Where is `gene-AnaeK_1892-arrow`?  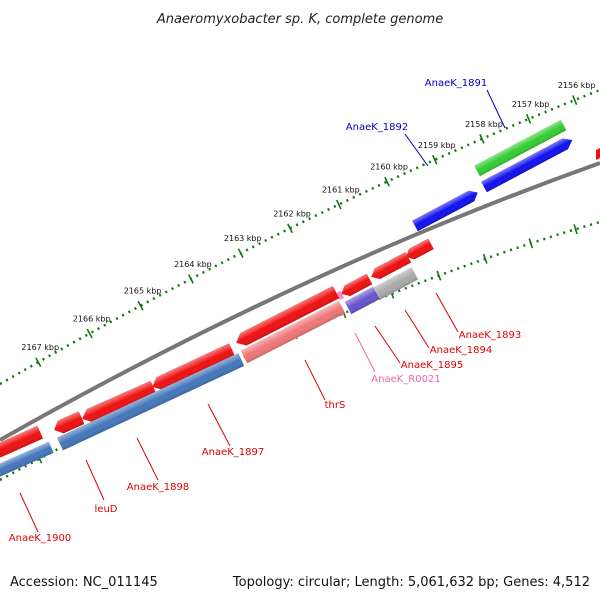 gene-AnaeK_1892-arrow is located at coordinates (527, 165).